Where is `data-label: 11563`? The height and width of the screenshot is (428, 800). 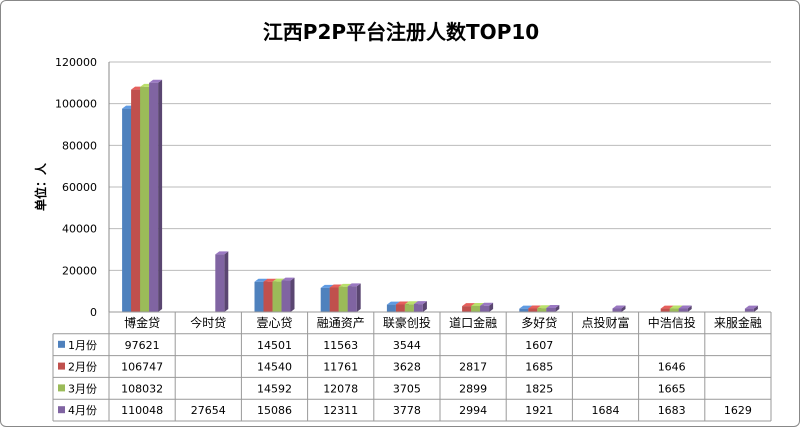 data-label: 11563 is located at coordinates (340, 345).